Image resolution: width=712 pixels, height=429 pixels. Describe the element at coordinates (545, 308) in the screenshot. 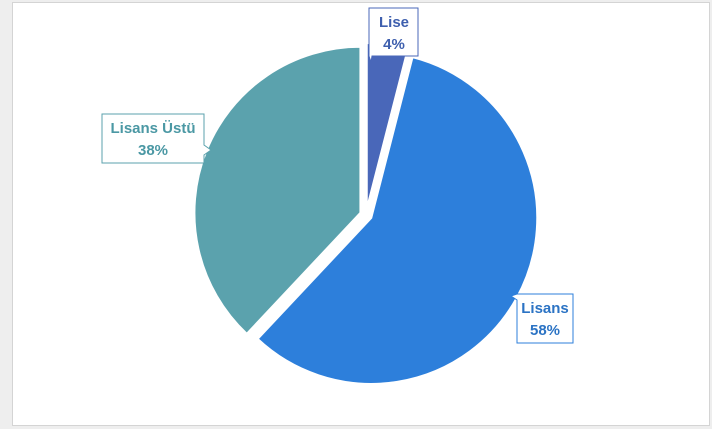

I see `slice-name-lisans: Lisans` at that location.